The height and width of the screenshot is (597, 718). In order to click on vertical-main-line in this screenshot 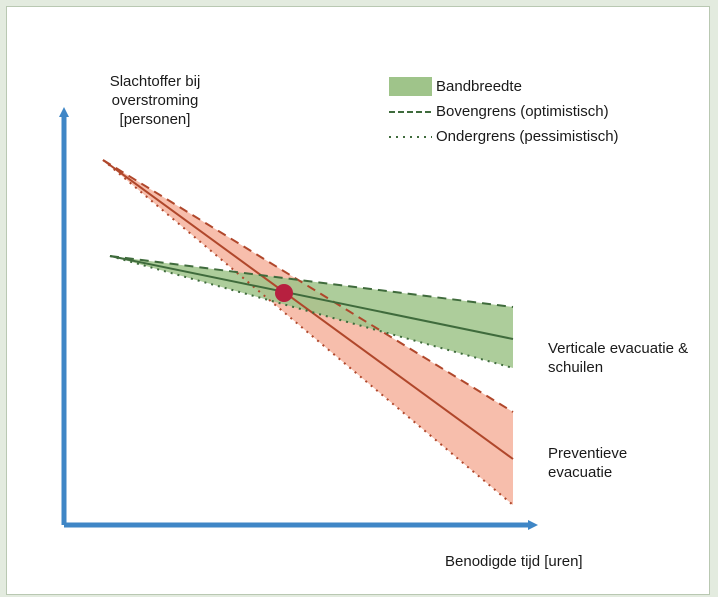, I will do `click(311, 297)`.